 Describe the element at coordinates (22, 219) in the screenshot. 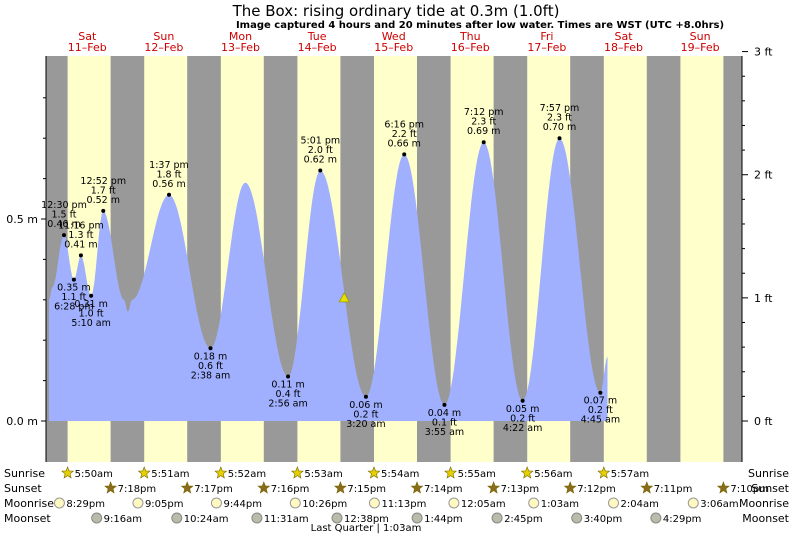

I see `left-tick-label: 0.5 m` at that location.